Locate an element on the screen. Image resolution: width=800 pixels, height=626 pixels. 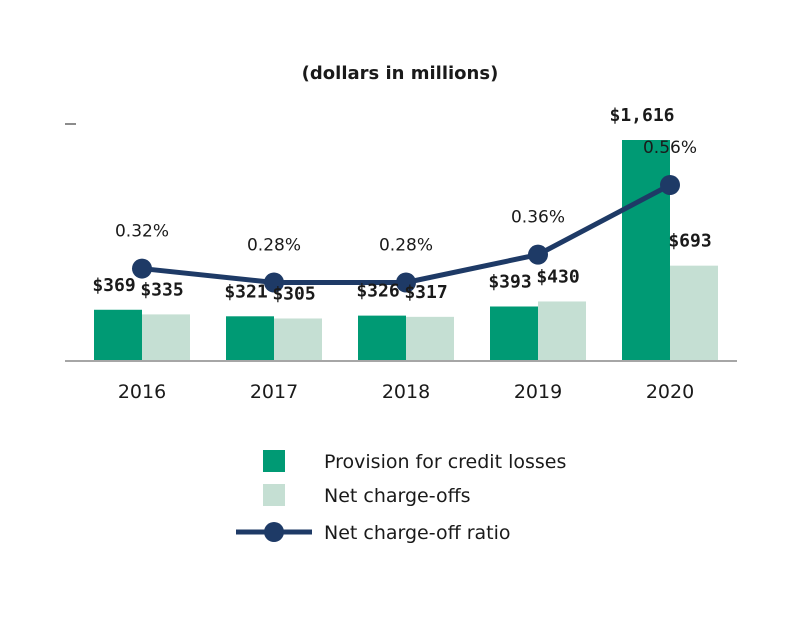
x-tick-2017: 2017 is located at coordinates (274, 392).